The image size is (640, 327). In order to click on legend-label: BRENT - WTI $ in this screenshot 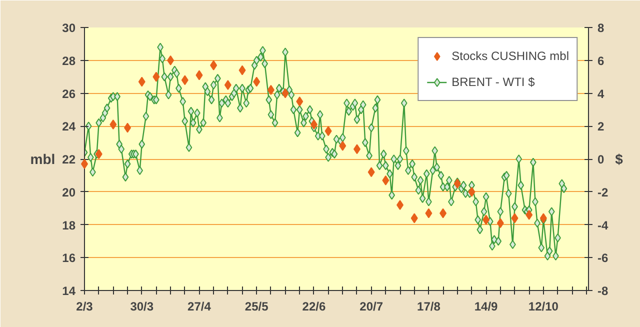, I will do `click(493, 82)`.